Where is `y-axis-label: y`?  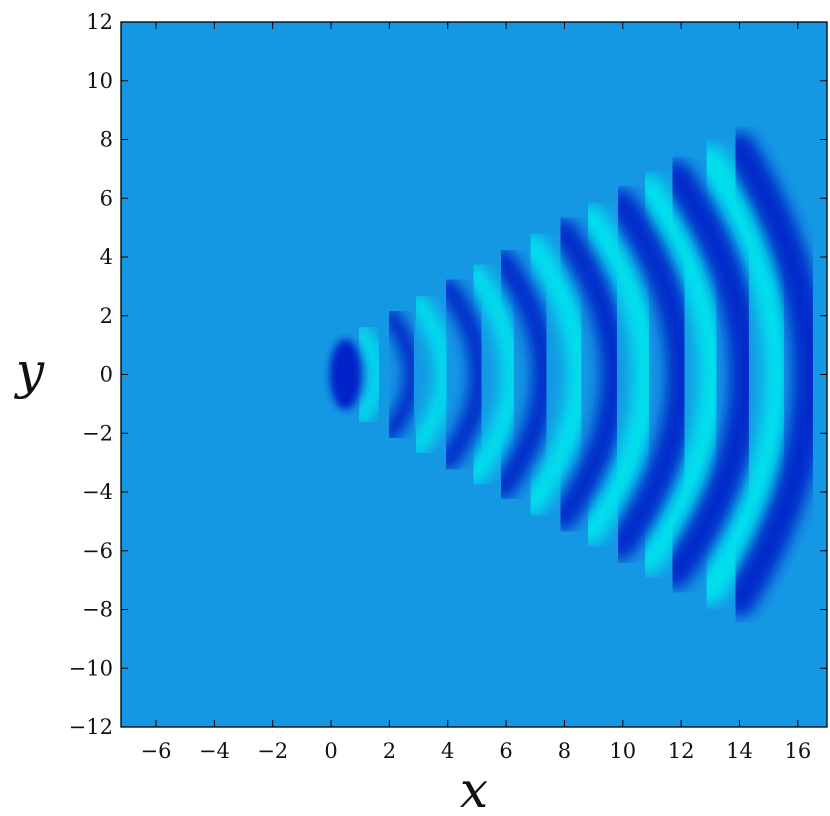
y-axis-label: y is located at coordinates (29, 371).